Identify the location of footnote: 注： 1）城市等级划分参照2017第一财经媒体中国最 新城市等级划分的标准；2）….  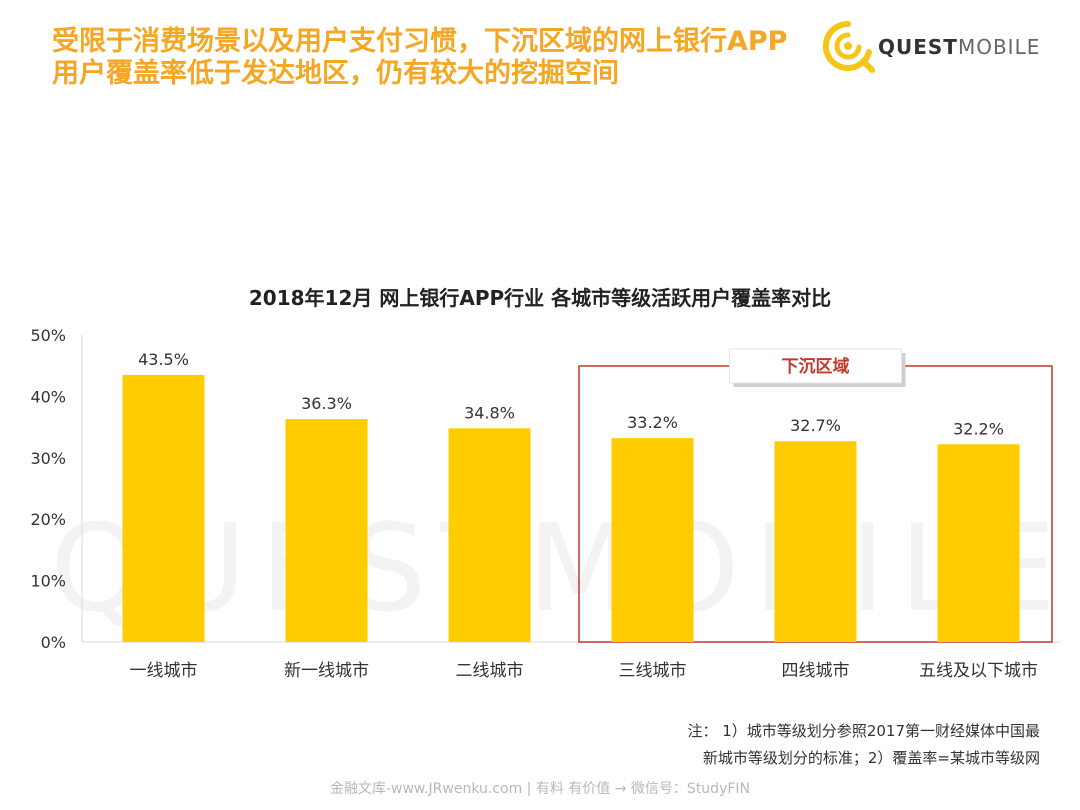
(820, 745).